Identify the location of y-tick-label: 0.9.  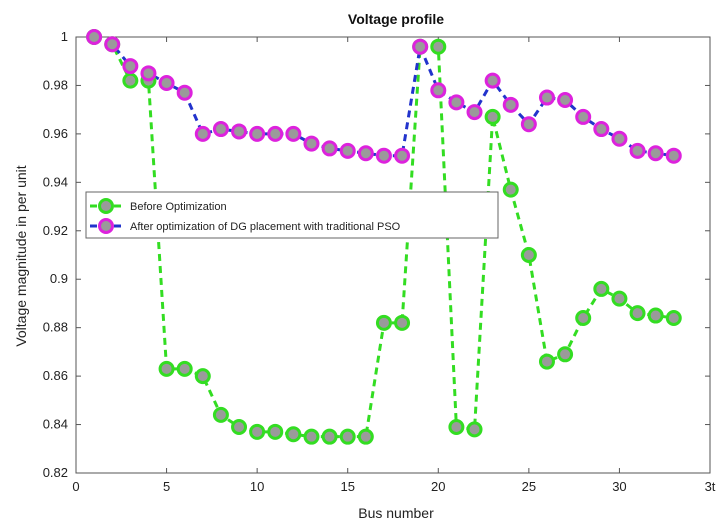
(59, 278).